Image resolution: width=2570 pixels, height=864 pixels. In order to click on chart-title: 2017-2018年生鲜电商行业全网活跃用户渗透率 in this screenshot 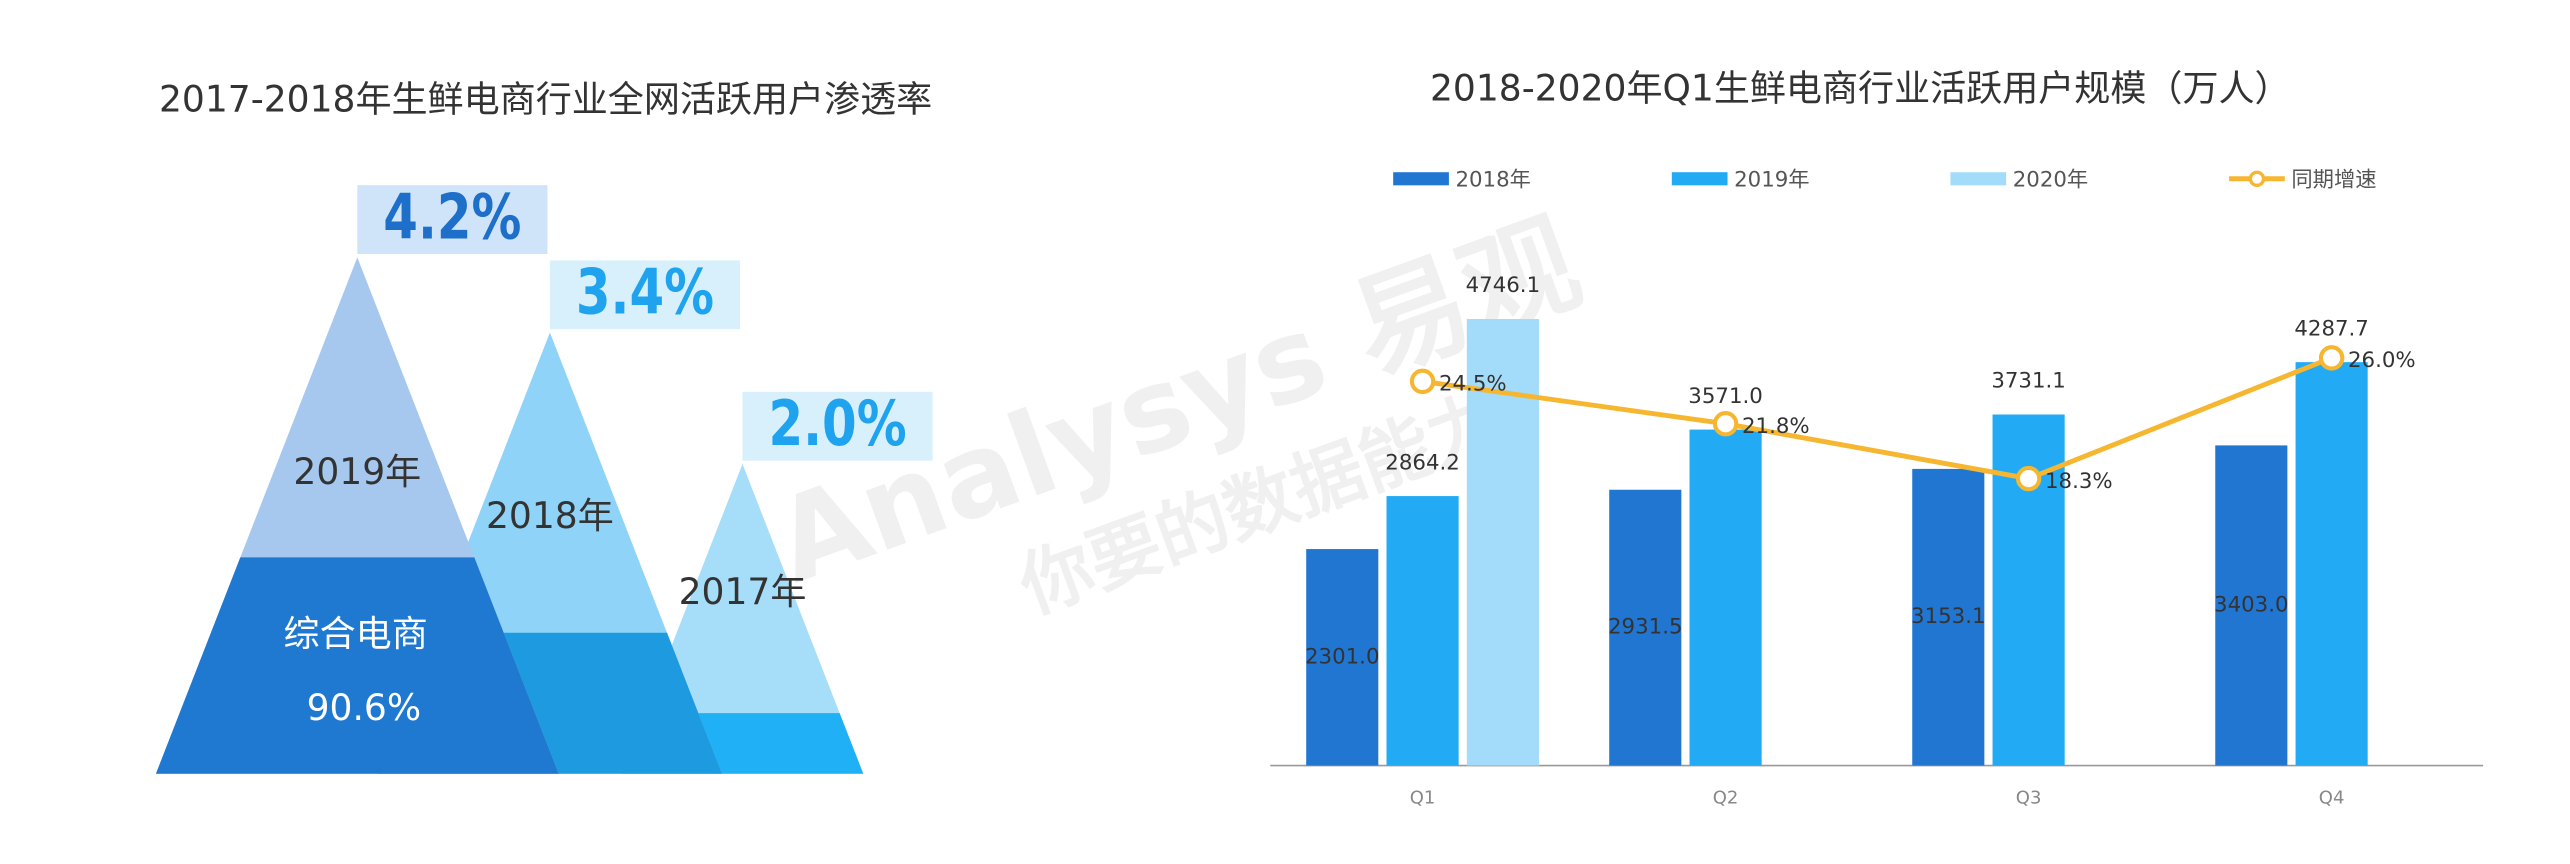, I will do `click(545, 100)`.